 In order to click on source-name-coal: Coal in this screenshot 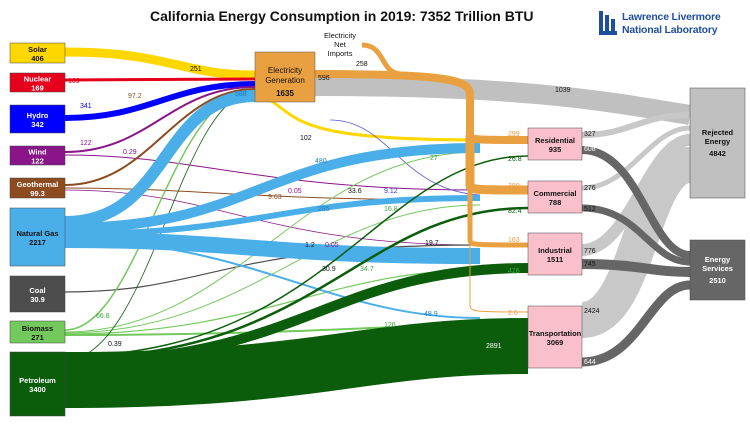, I will do `click(37, 290)`.